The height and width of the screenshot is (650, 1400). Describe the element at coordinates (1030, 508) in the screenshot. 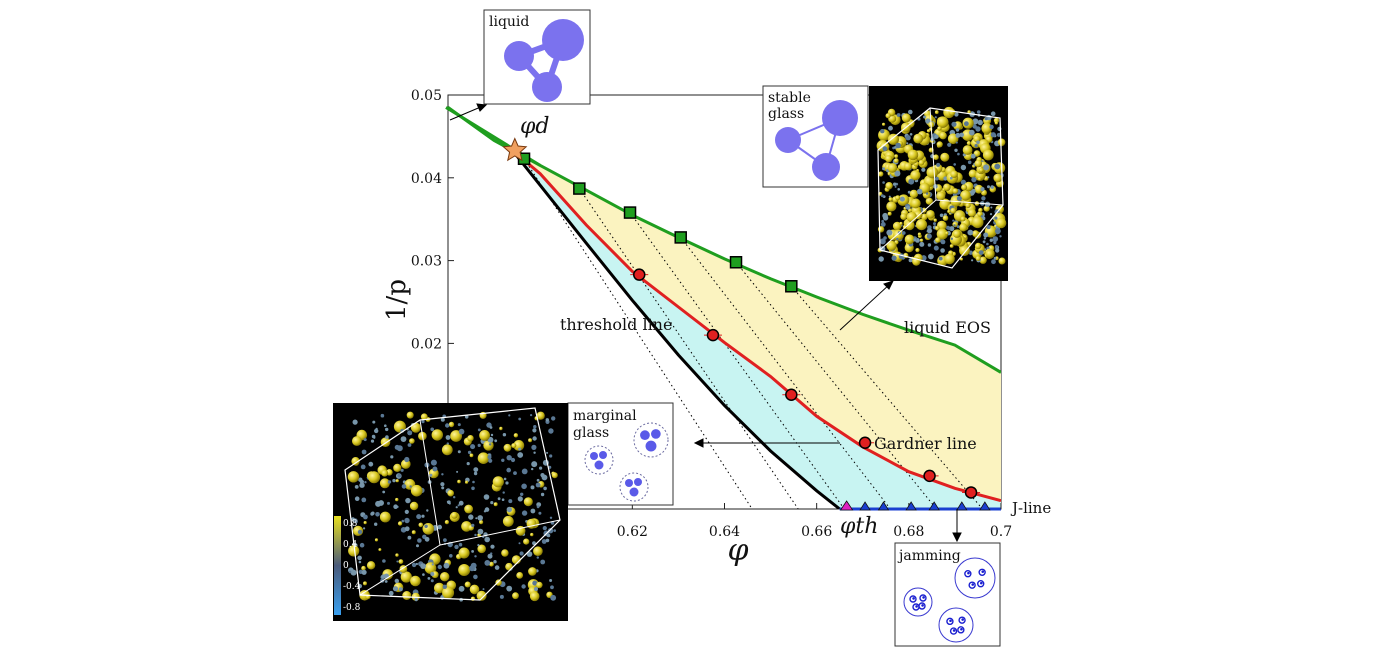

I see `annotation-j-line: J-line` at that location.